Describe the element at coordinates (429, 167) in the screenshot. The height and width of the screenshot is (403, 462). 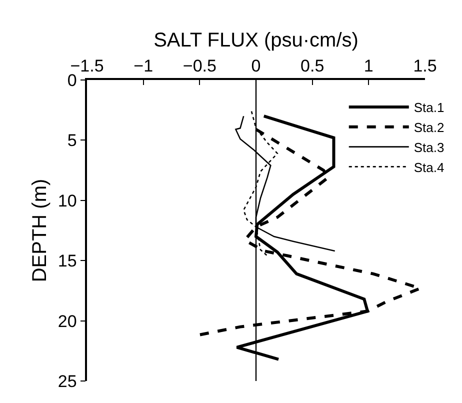
I see `legend-label: Sta.4` at that location.